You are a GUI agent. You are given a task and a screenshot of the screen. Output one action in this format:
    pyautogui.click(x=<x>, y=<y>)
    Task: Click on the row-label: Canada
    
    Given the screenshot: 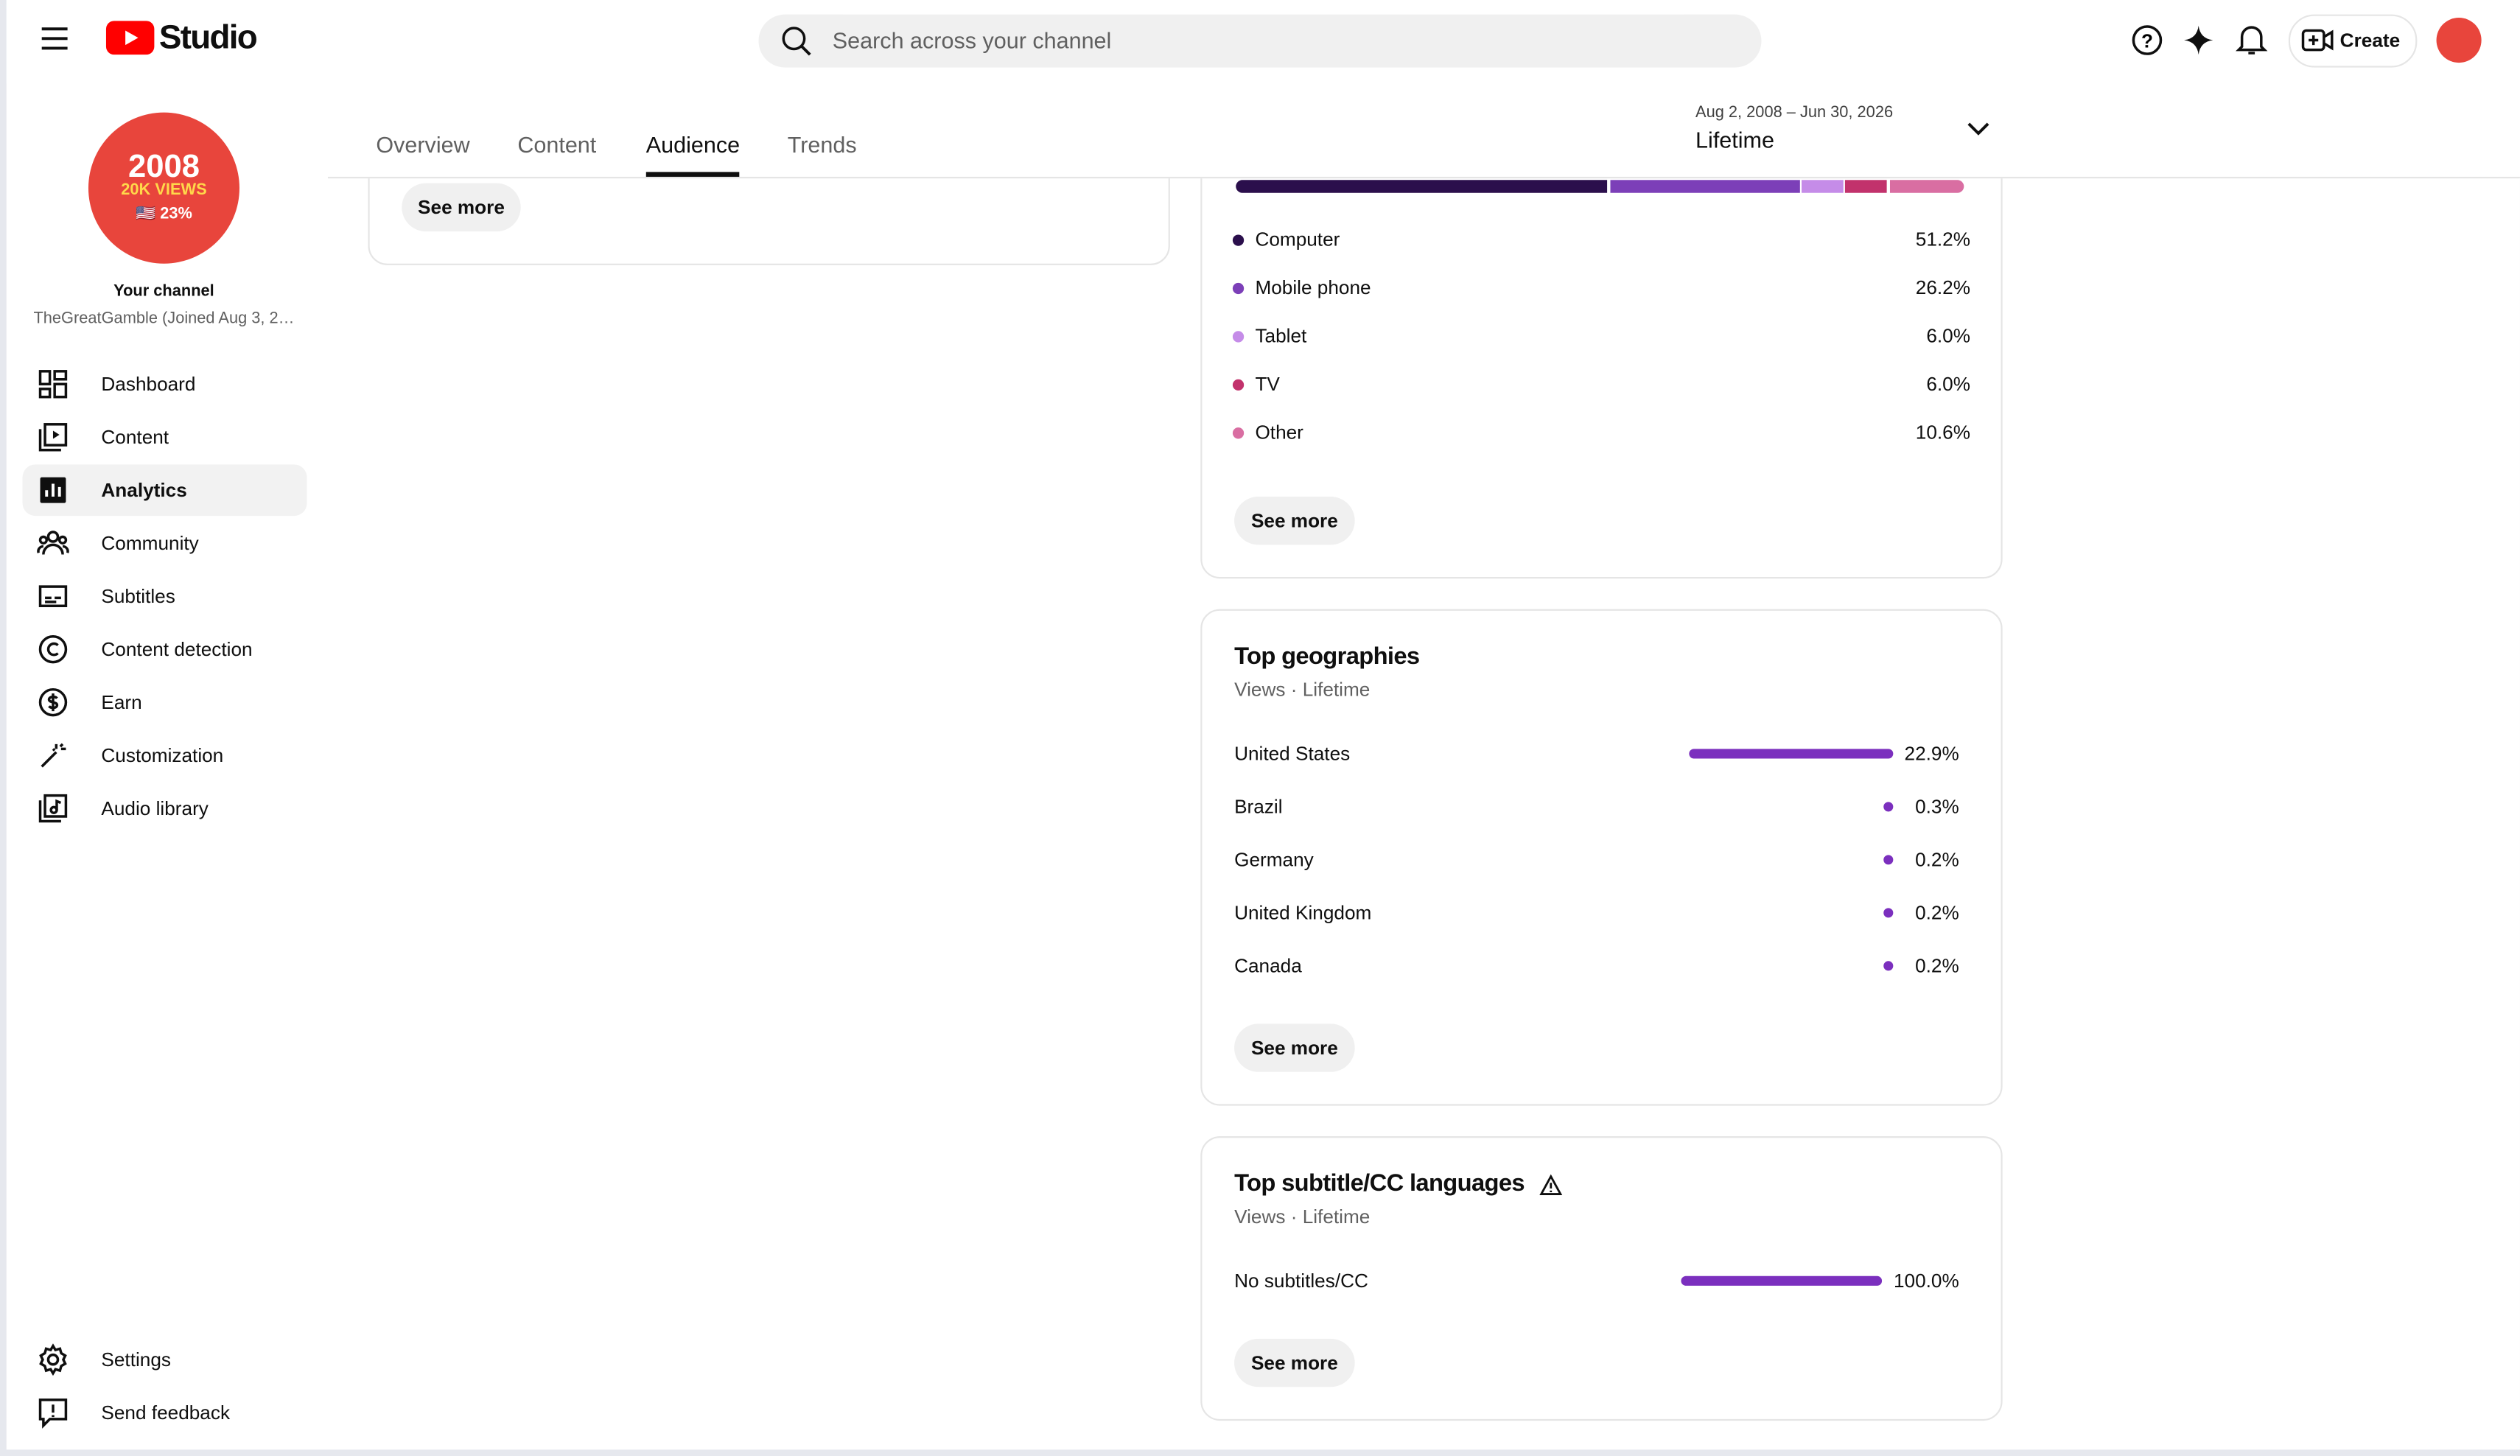 What is the action you would take?
    pyautogui.click(x=1268, y=966)
    